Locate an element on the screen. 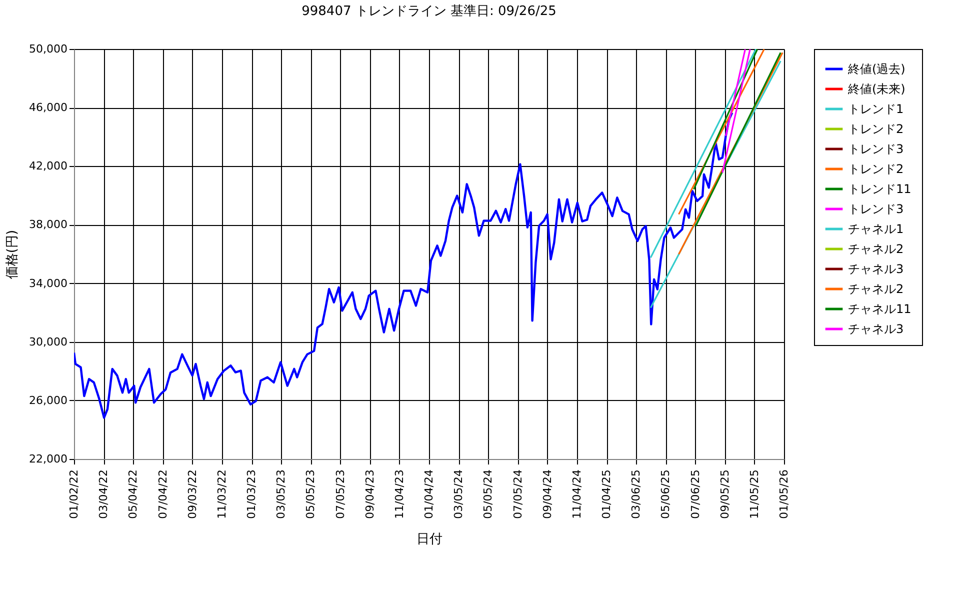 This screenshot has width=975, height=599. x-tick-label: 01/02/22 is located at coordinates (74, 494).